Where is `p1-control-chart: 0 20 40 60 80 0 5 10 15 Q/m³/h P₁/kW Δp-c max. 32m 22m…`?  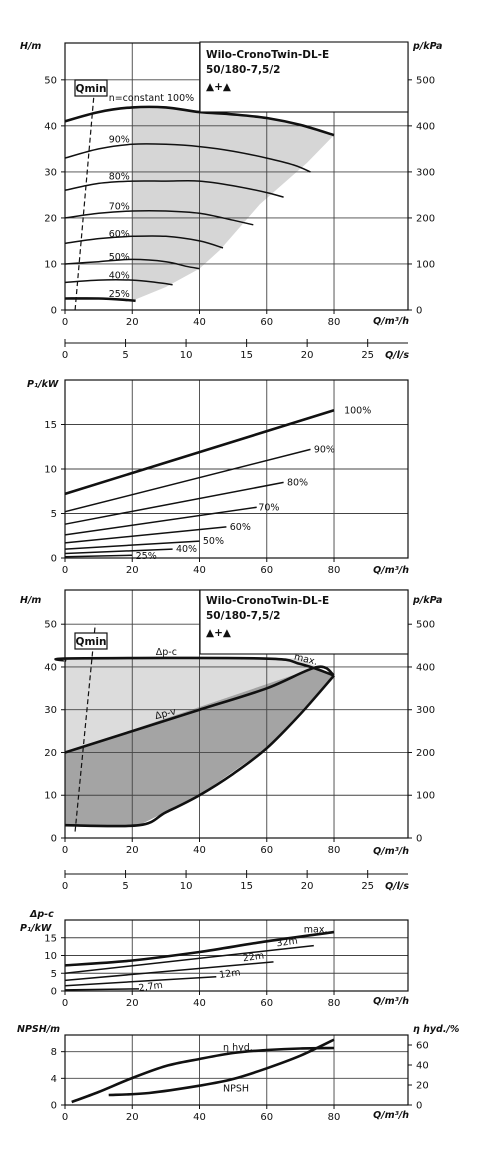 p1-control-chart: 0 20 40 60 80 0 5 10 15 Q/m³/h P₁/kW Δp-c max. 32m 22m… is located at coordinates (214, 959).